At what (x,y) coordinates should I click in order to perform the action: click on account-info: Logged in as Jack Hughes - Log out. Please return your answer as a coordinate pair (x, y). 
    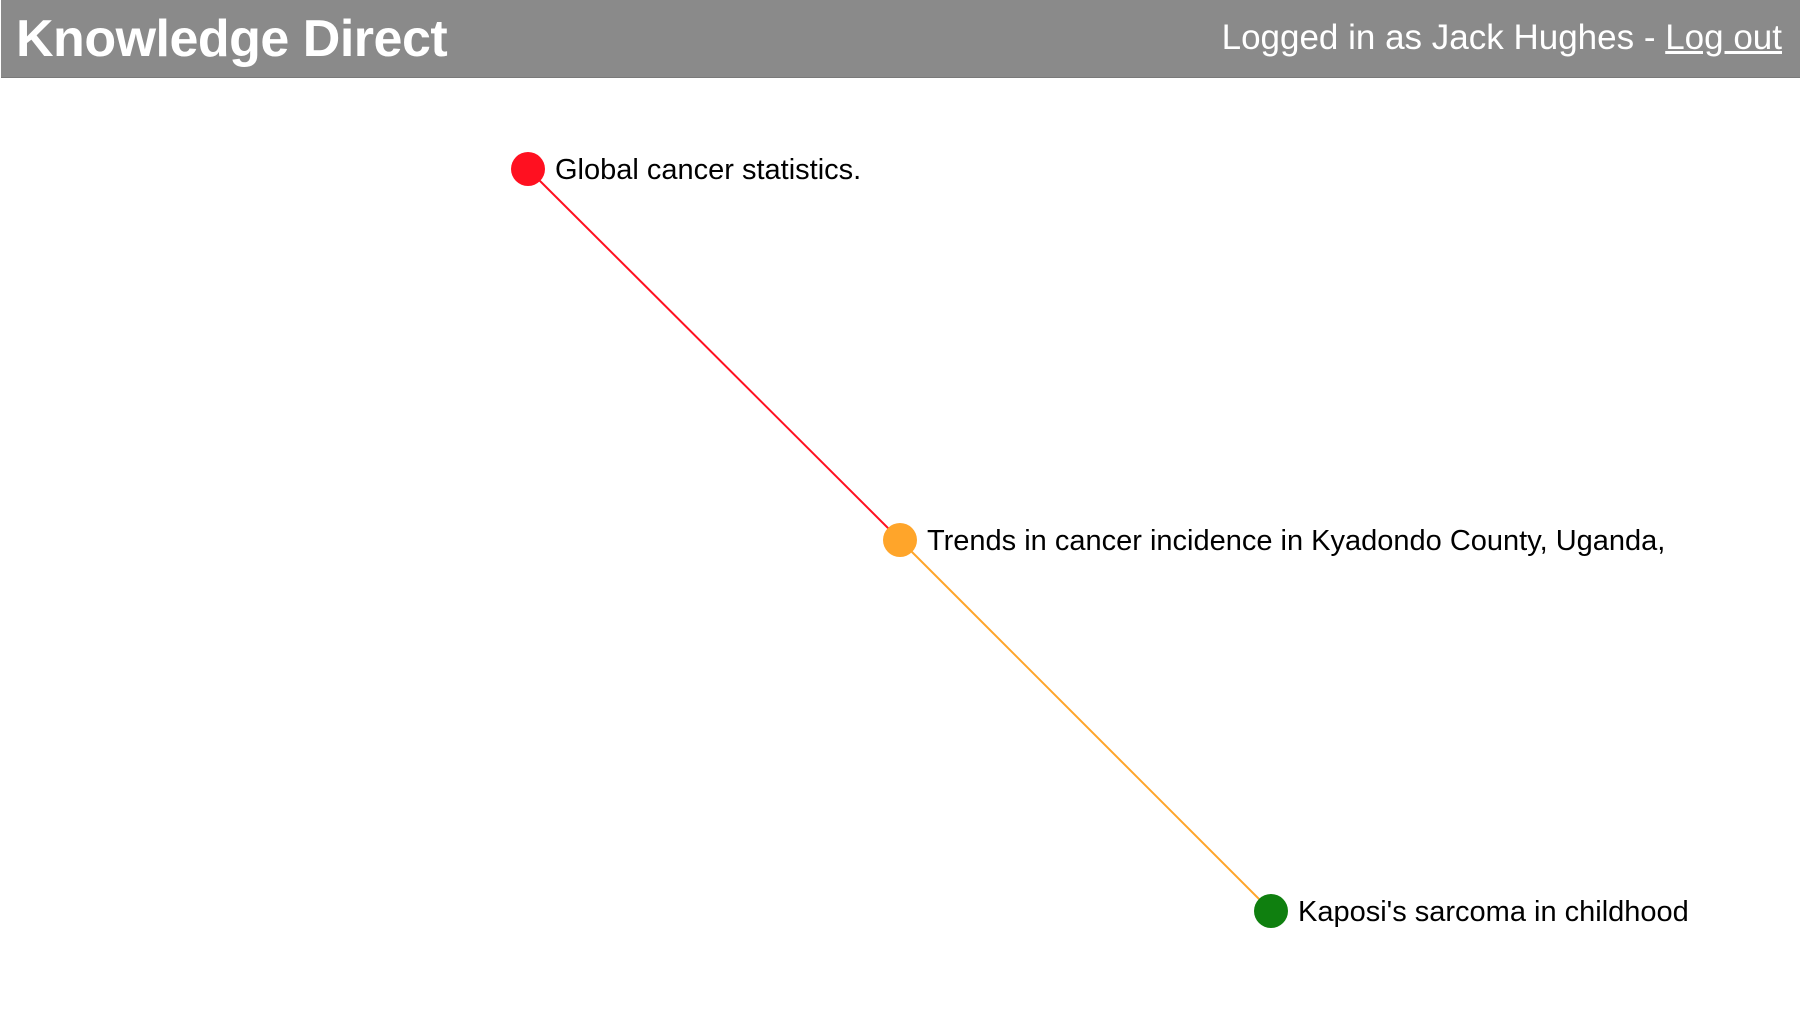
    Looking at the image, I should click on (1502, 38).